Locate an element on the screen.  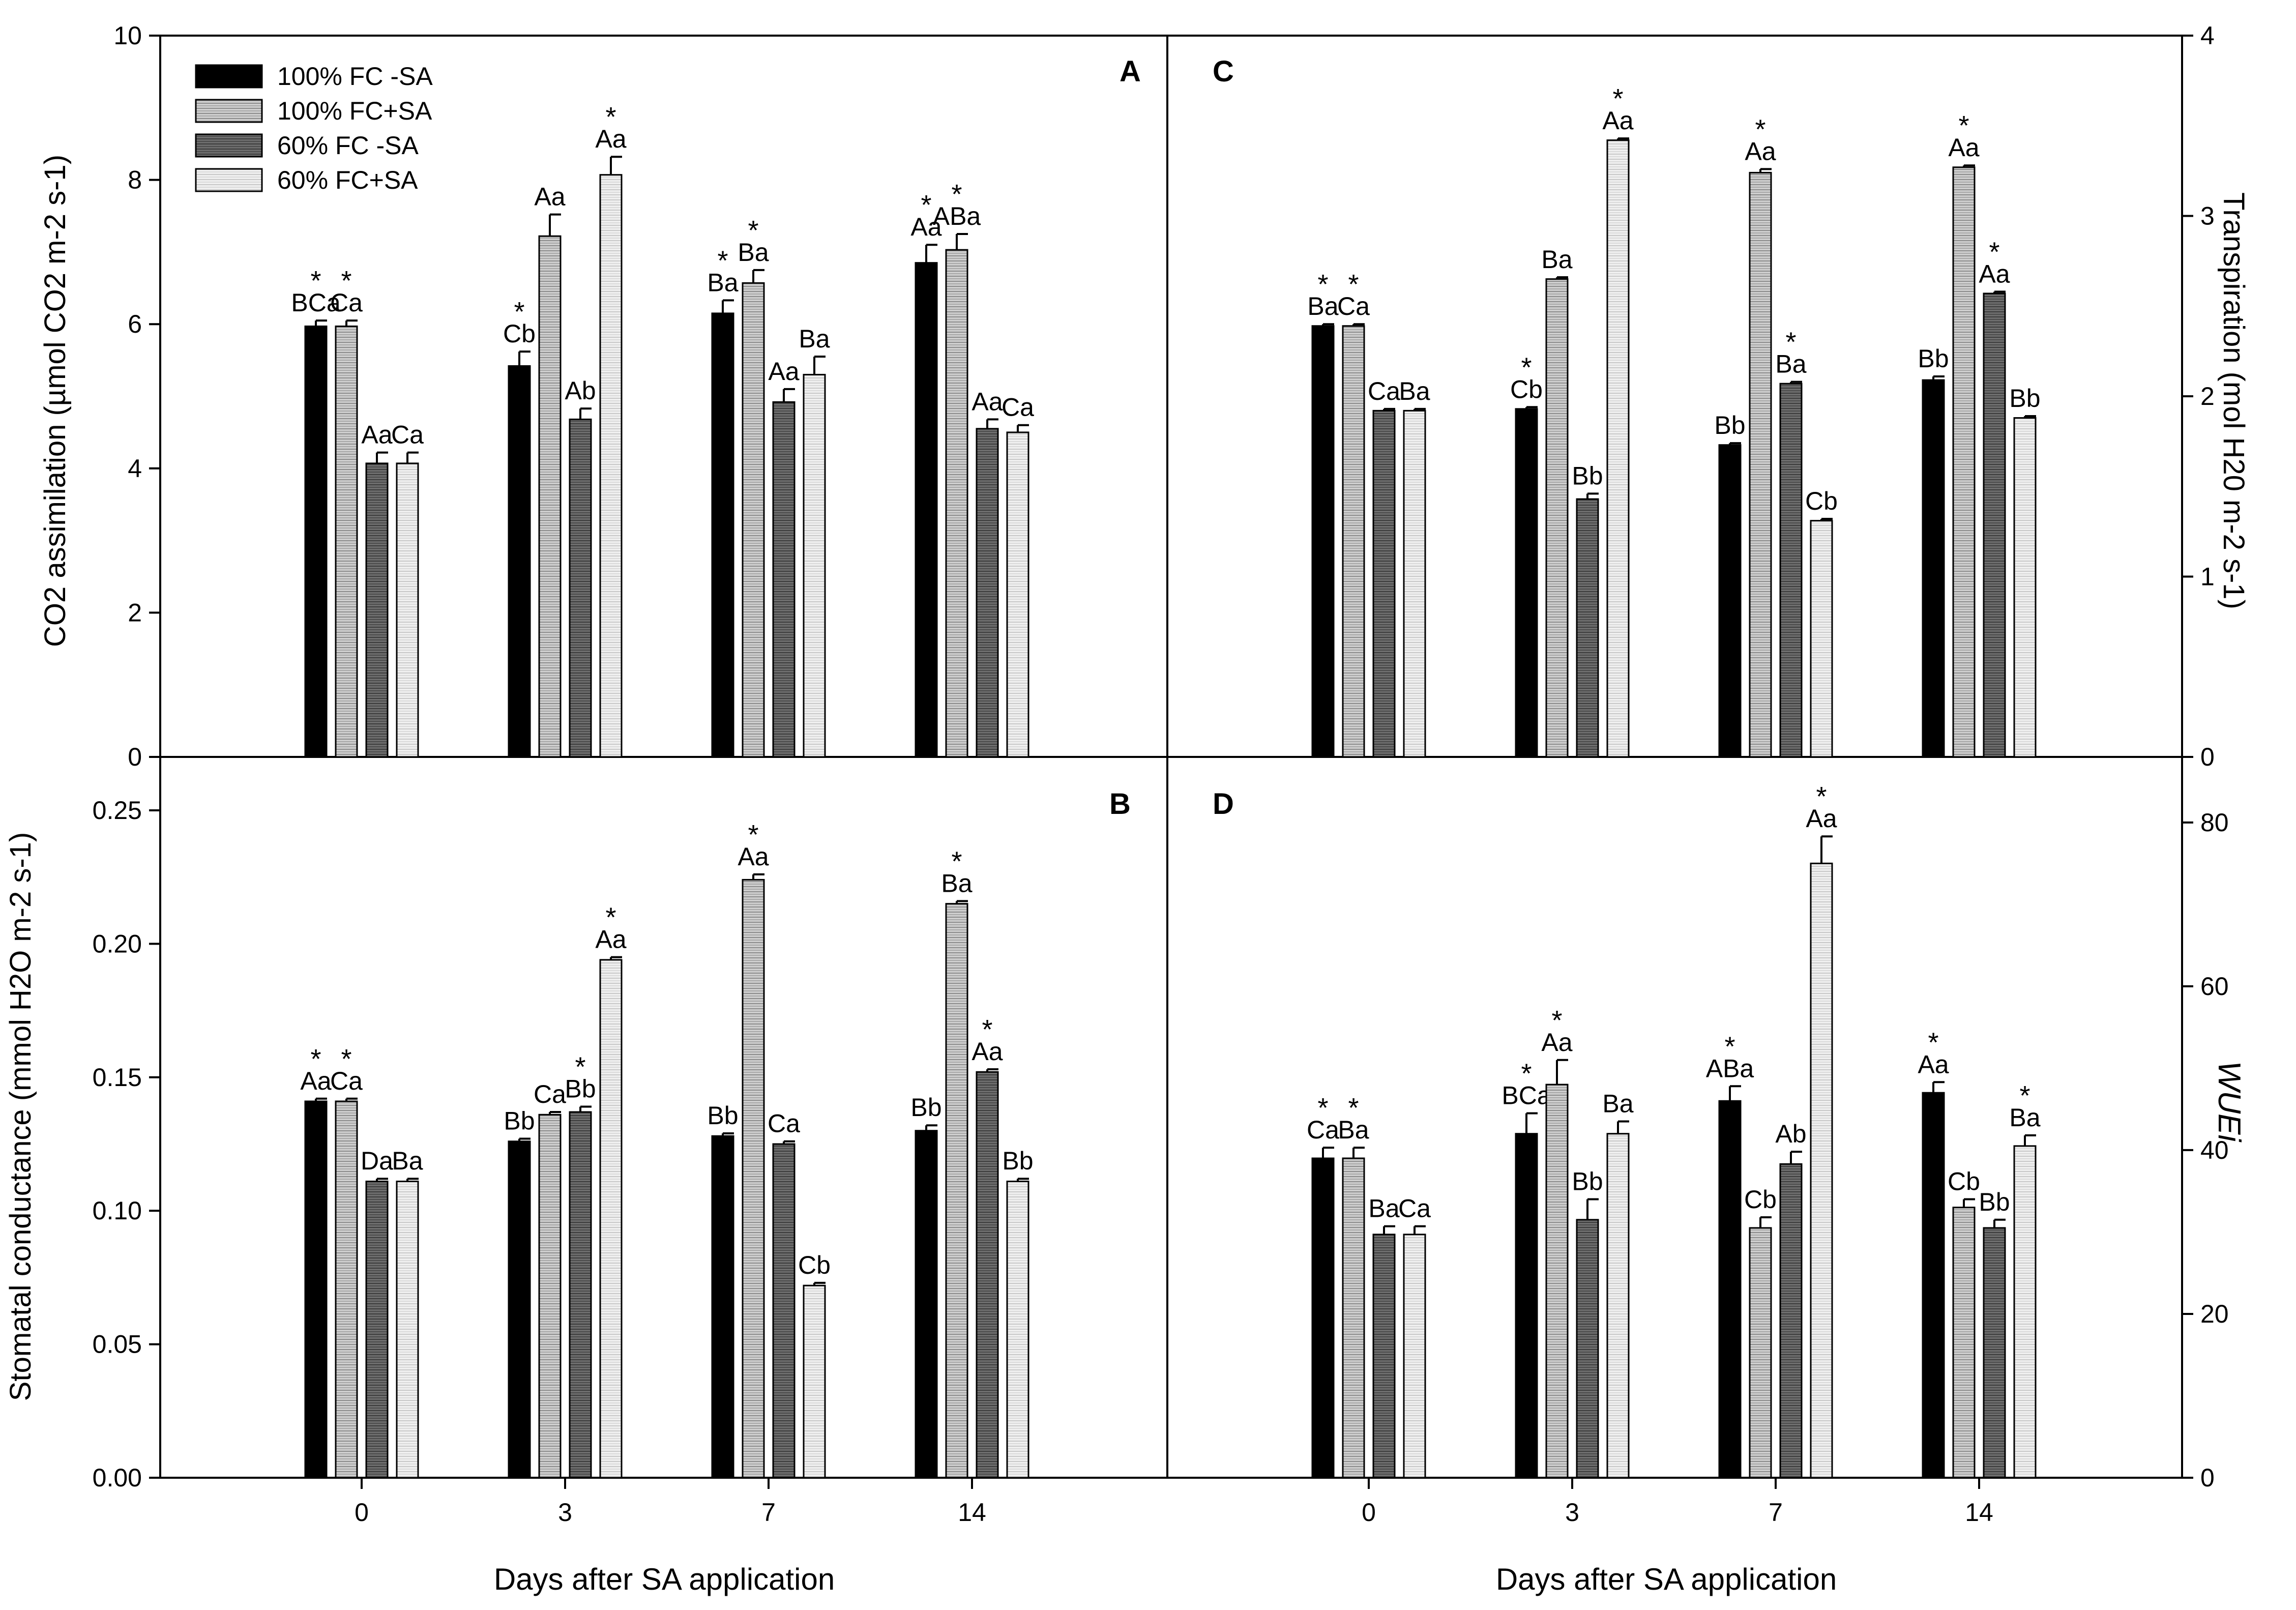
ylabel-panel-d: WUEi is located at coordinates (2230, 1102).